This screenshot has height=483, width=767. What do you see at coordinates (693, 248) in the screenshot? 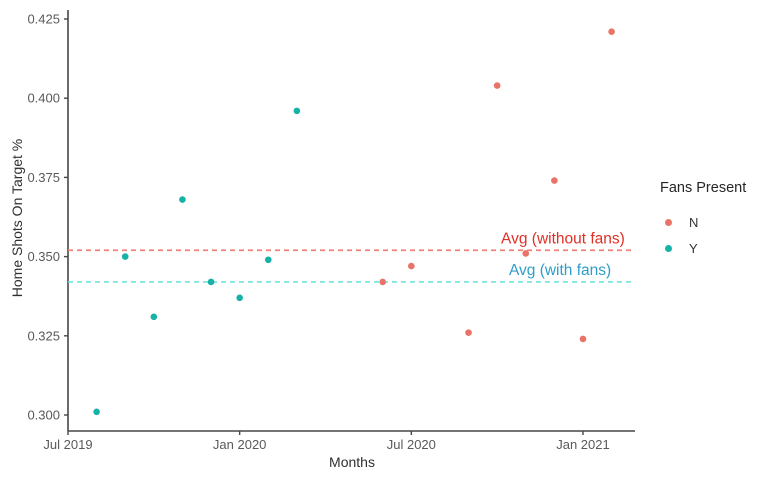
I see `legend-label-y: Y` at bounding box center [693, 248].